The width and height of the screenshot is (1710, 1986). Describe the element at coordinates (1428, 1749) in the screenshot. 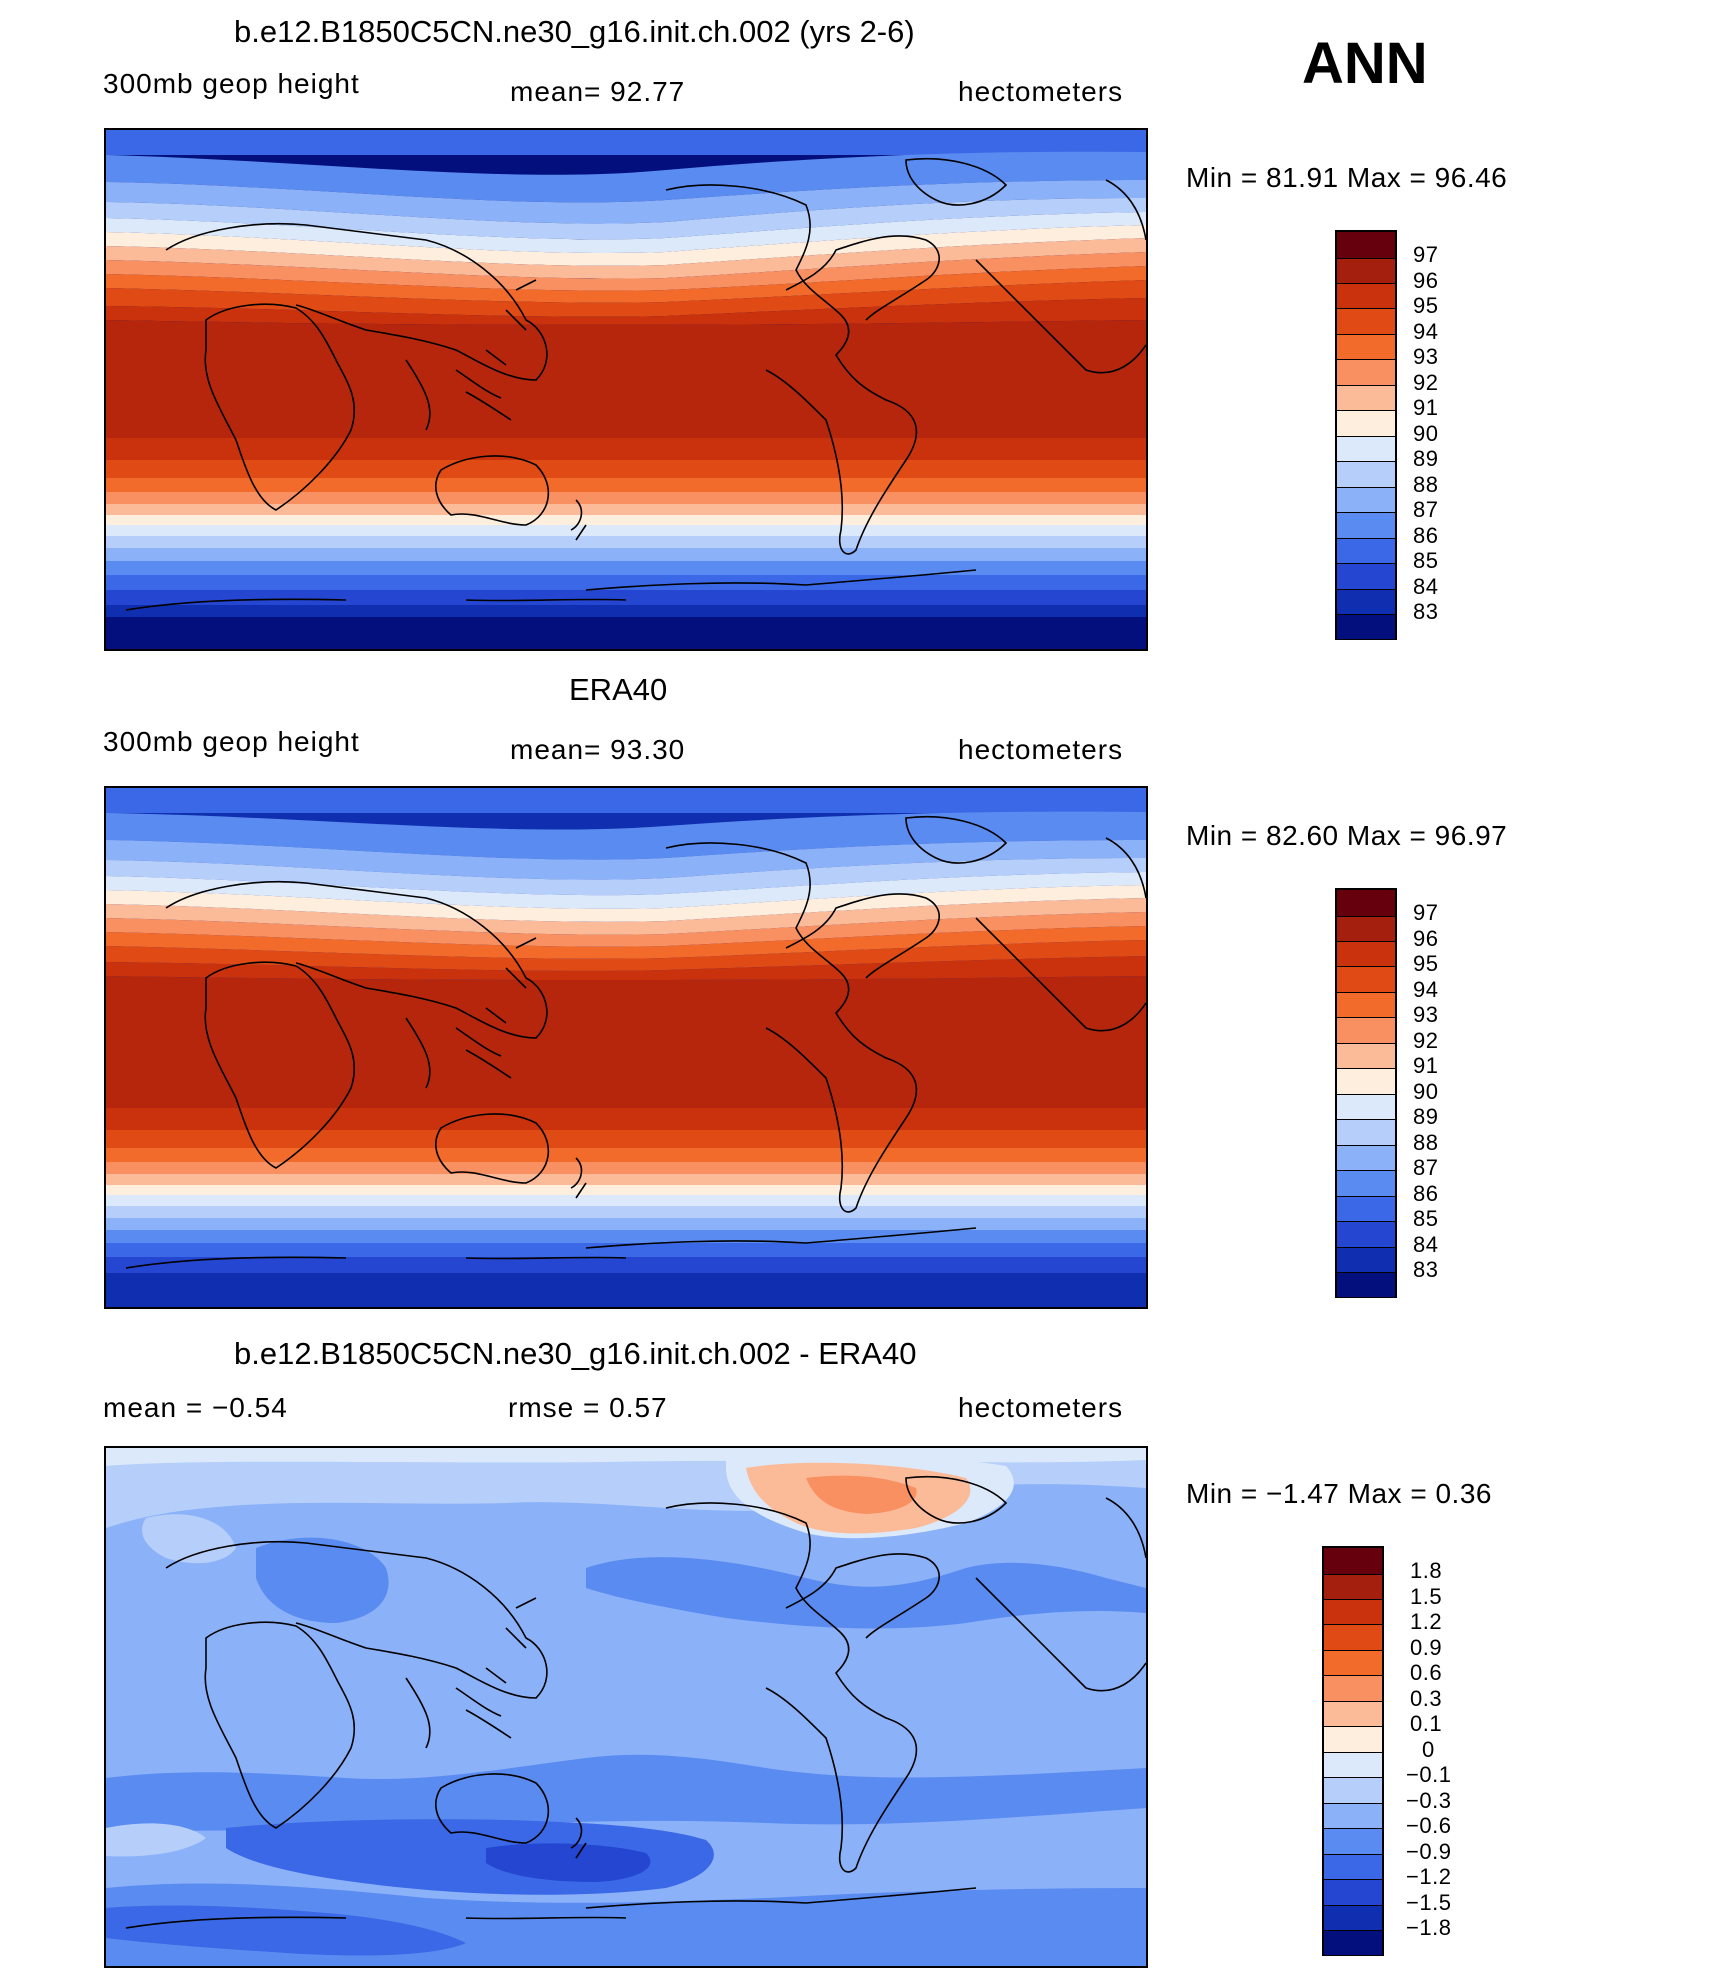

I see `colorbar-tick: 0` at that location.